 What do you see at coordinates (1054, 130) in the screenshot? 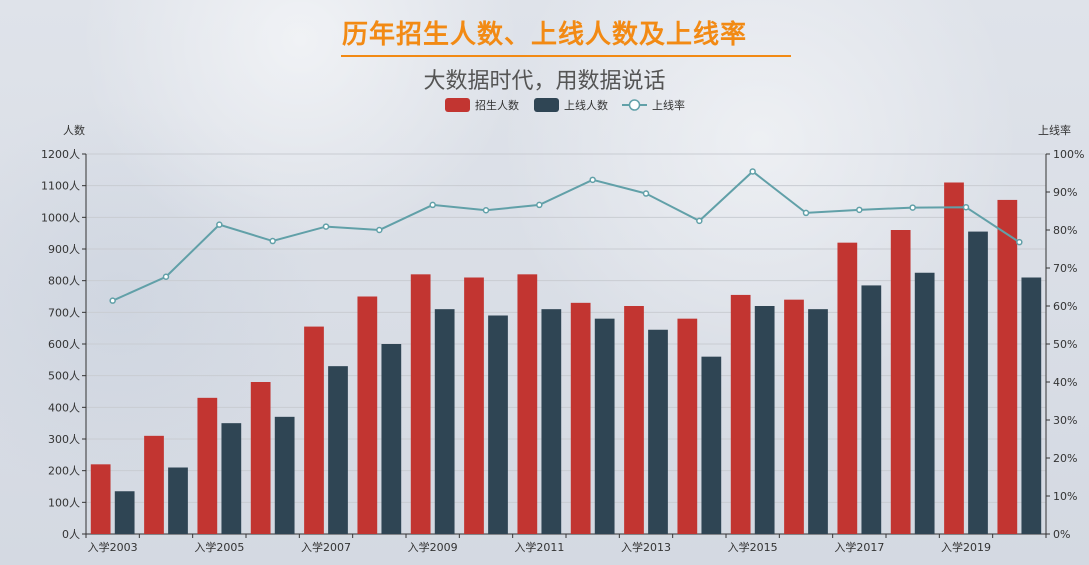
I see `y-right-axis-label: 上线率` at bounding box center [1054, 130].